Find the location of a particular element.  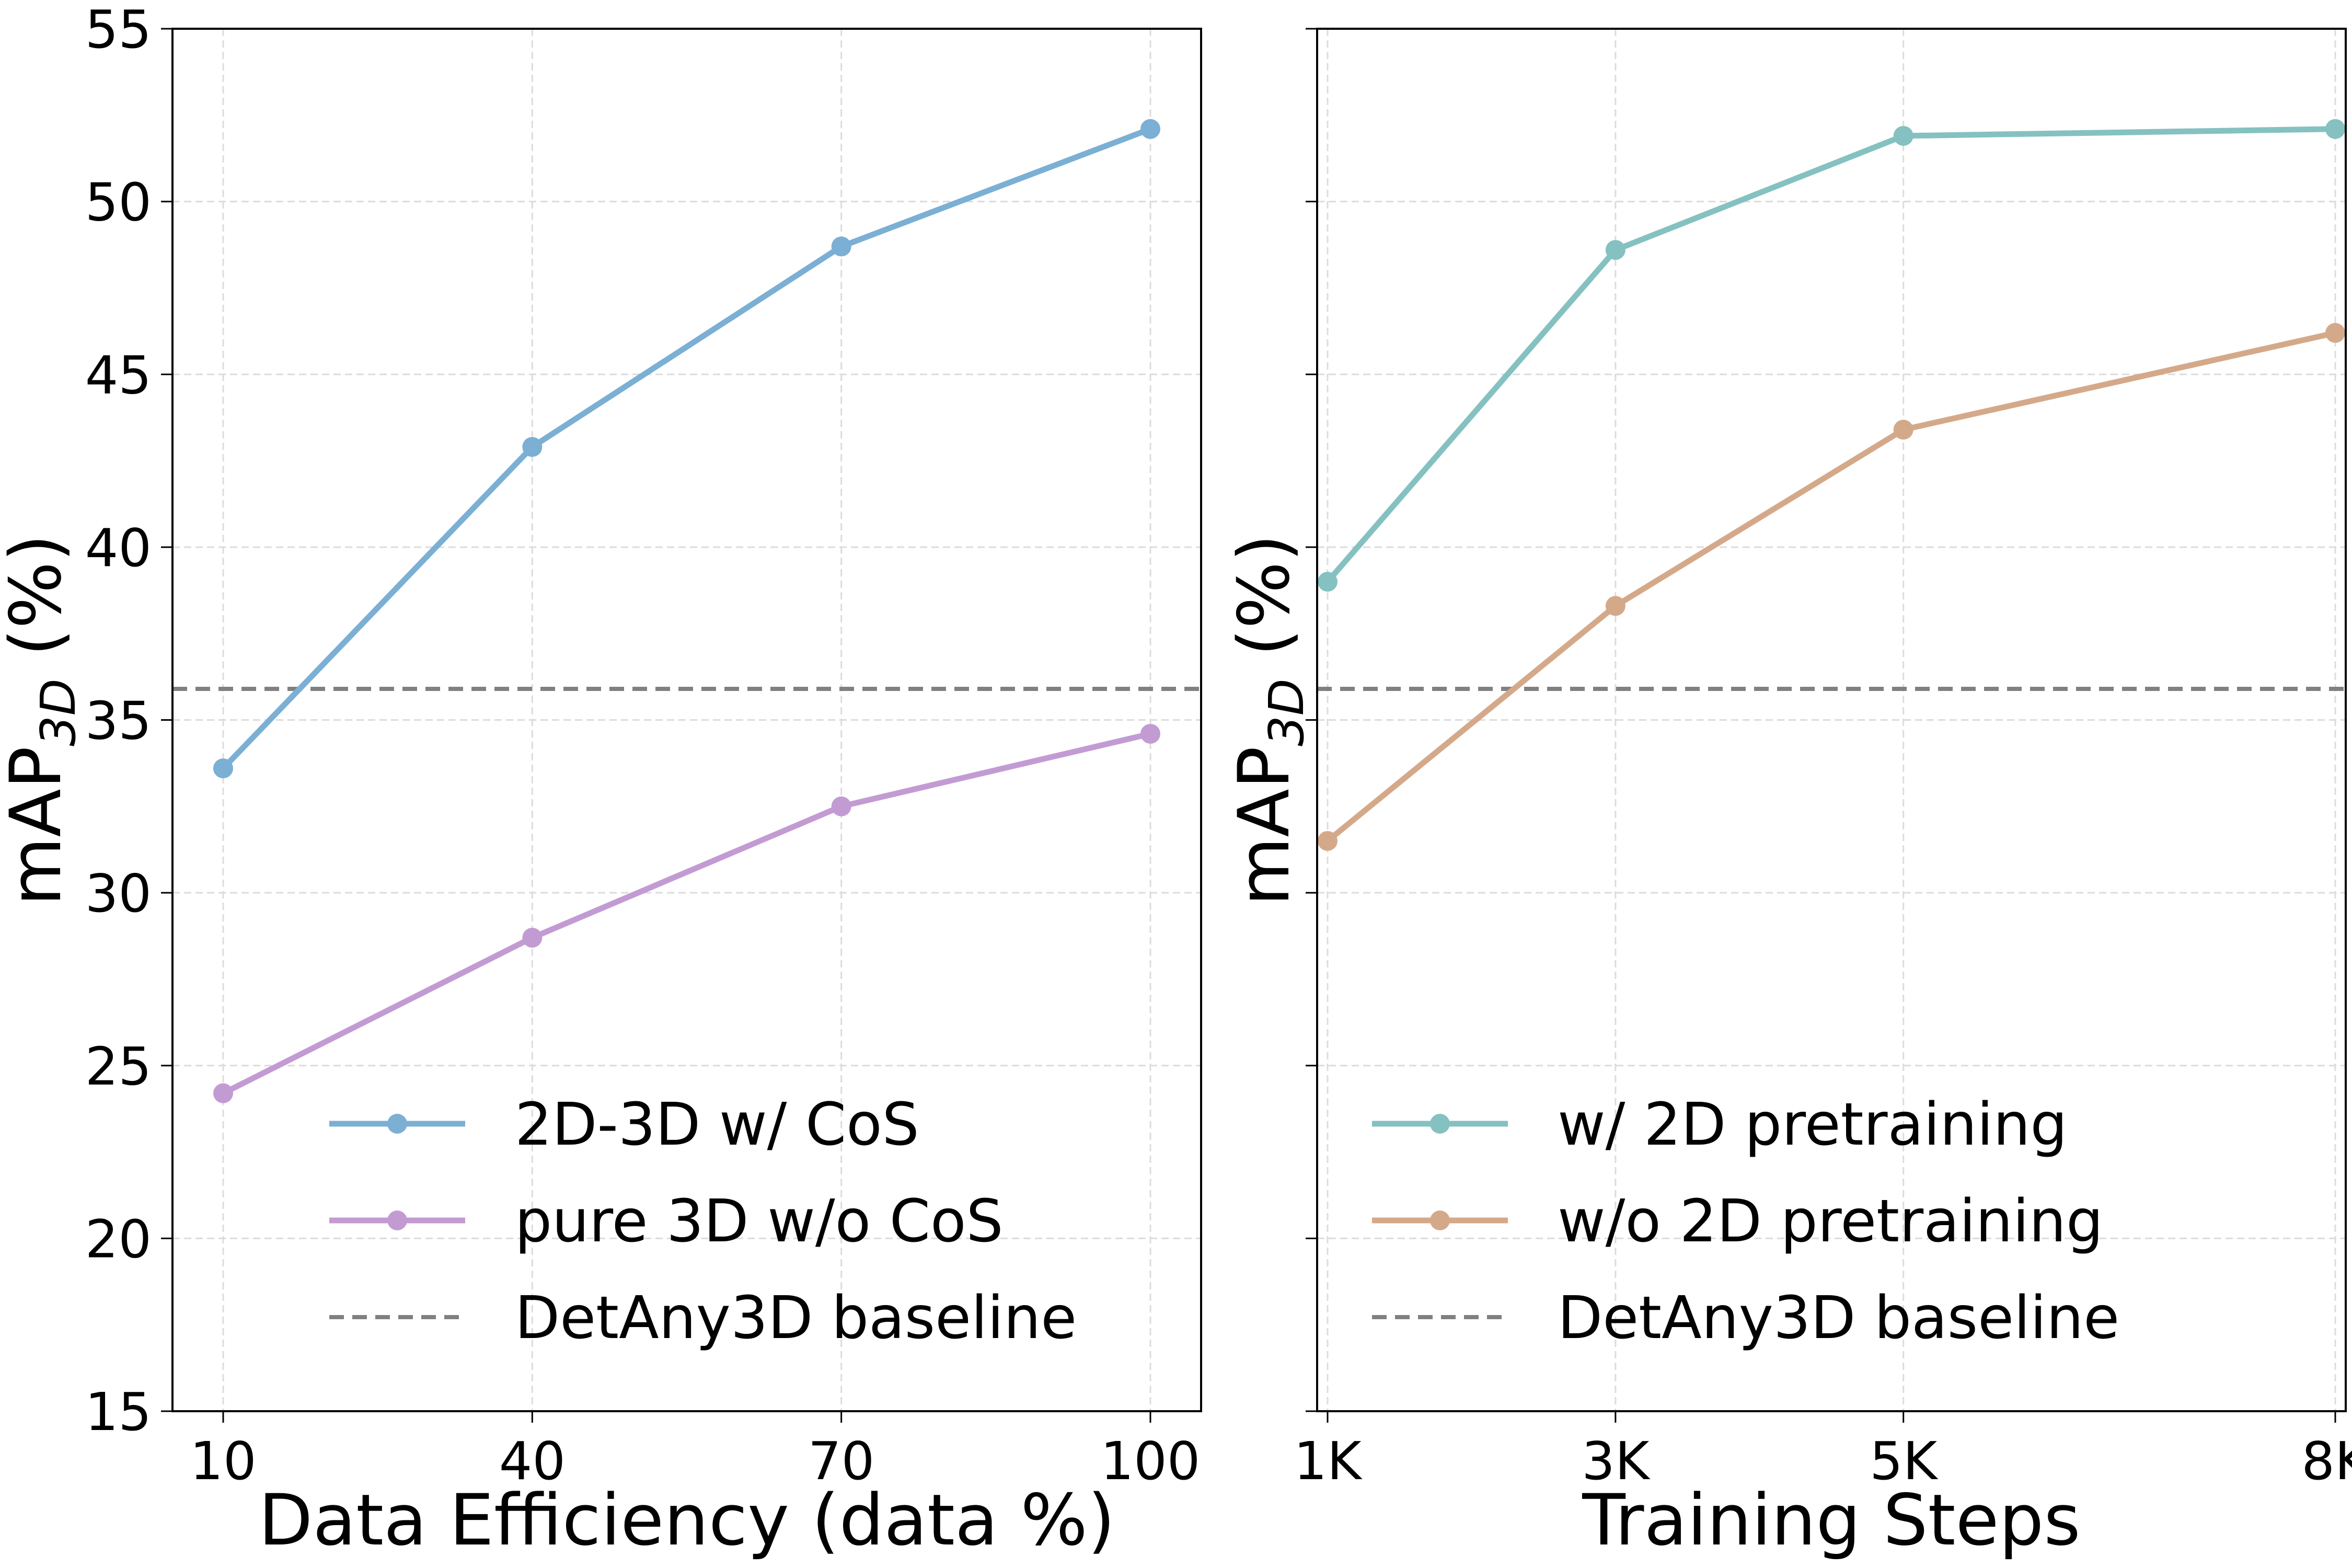

x-tick-label: 40 is located at coordinates (532, 1461).